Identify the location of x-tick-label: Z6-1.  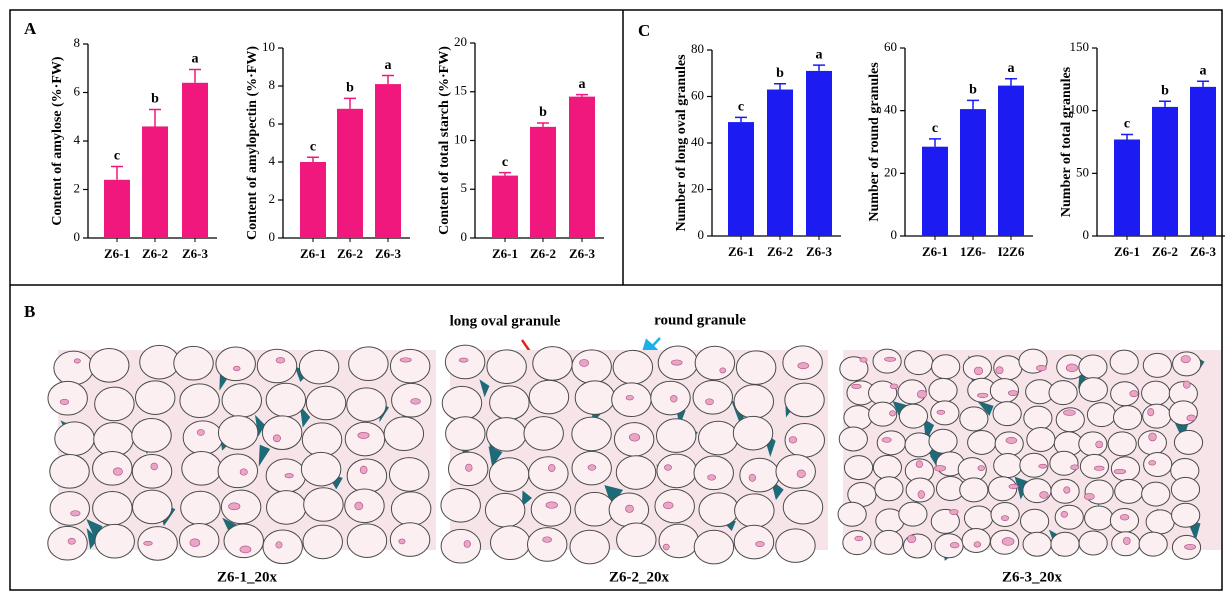
(313, 253).